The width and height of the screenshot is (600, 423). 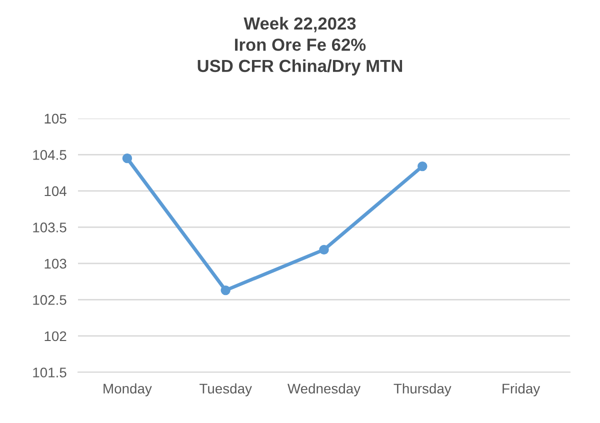 What do you see at coordinates (324, 389) in the screenshot?
I see `x-tick-label: Wednesday` at bounding box center [324, 389].